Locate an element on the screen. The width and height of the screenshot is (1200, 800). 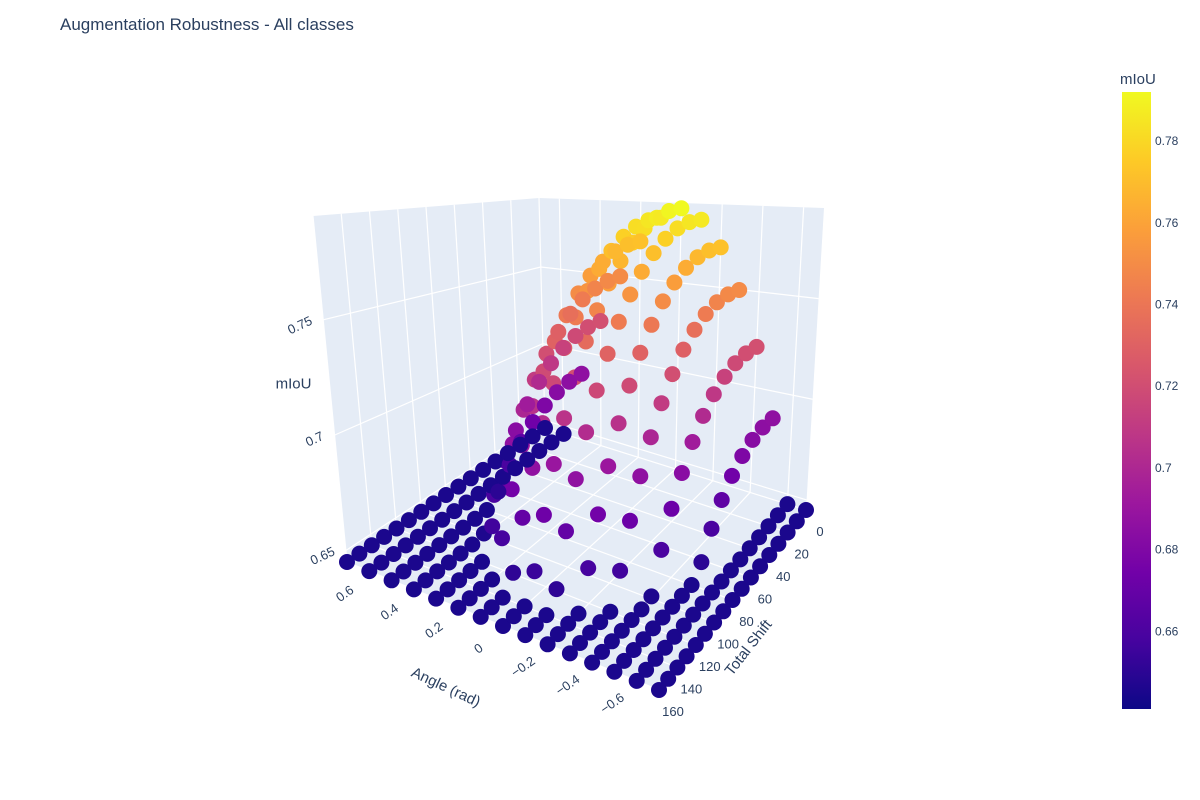
colorbar-tick-label: 0.76 is located at coordinates (1167, 223).